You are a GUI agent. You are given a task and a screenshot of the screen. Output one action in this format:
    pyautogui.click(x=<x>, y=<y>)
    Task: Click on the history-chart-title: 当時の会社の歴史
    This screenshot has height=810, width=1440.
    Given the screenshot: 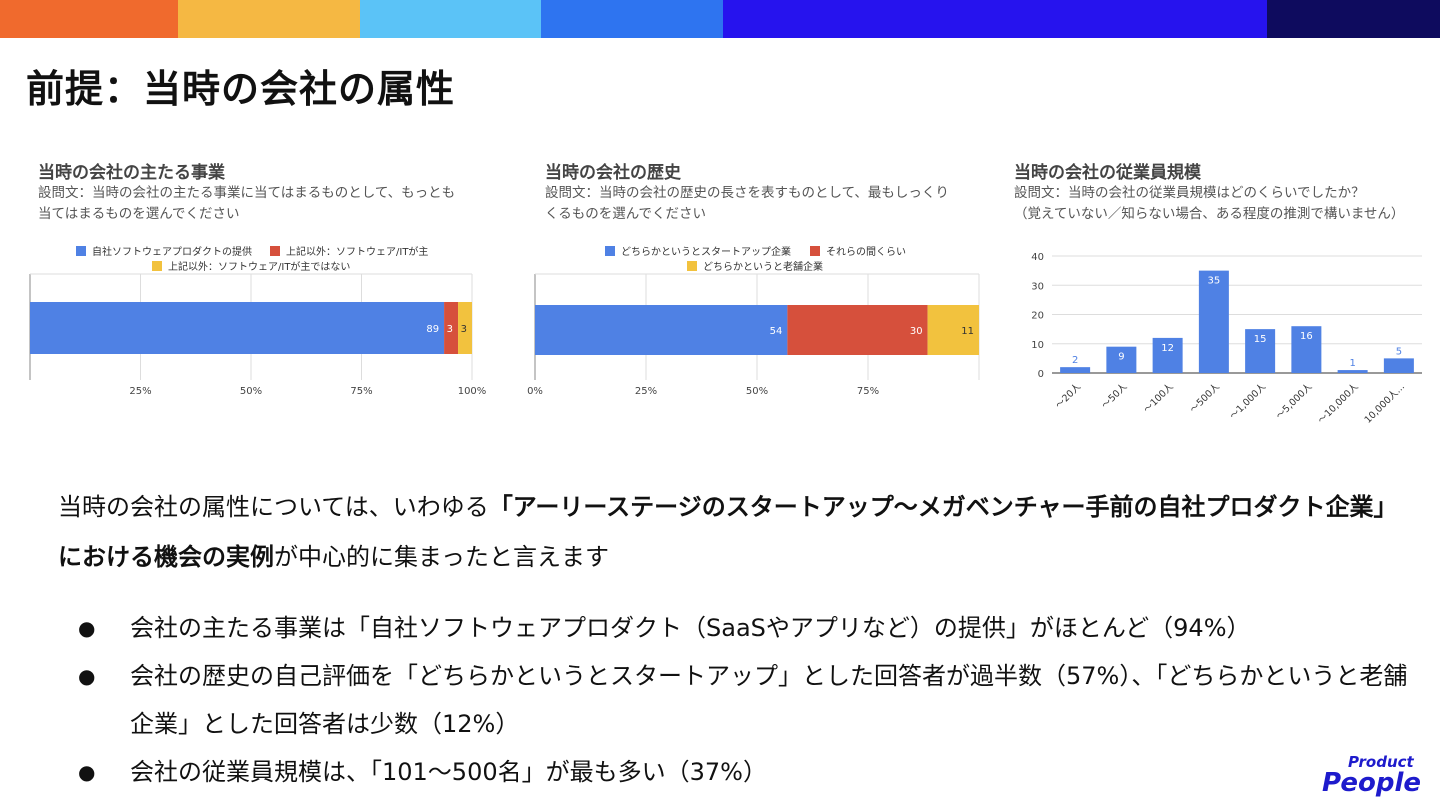 What is the action you would take?
    pyautogui.click(x=613, y=173)
    